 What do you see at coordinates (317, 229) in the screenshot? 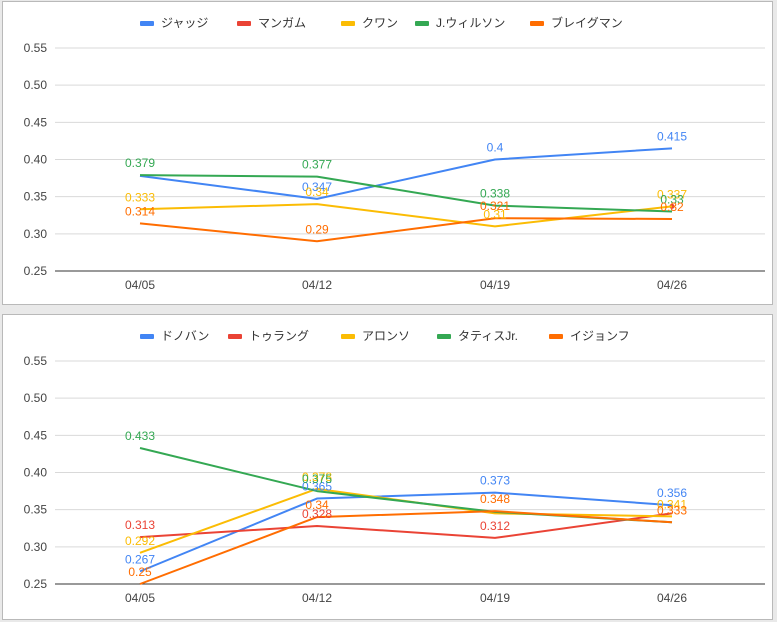
I see `data-label: 0.29` at bounding box center [317, 229].